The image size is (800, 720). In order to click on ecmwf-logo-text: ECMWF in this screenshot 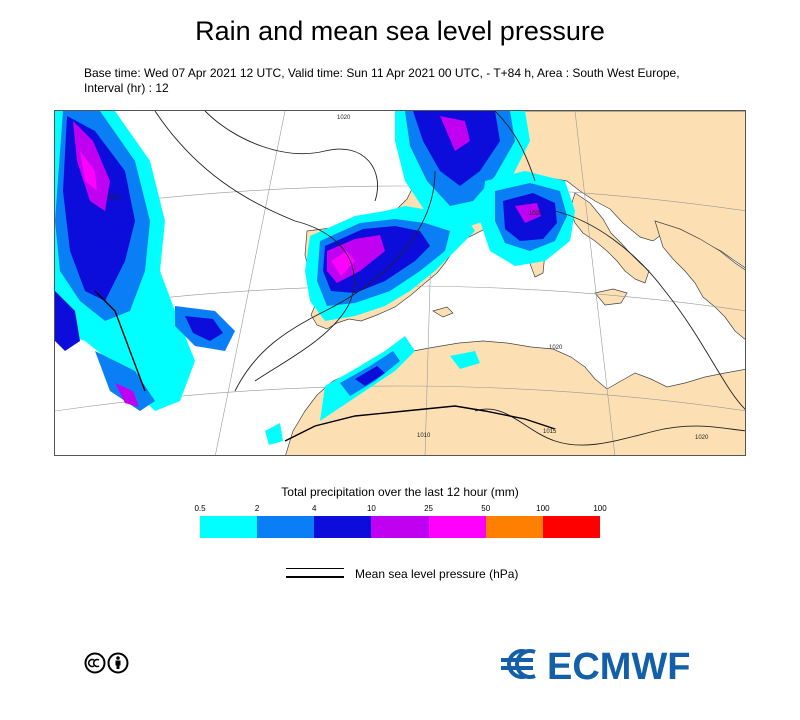, I will do `click(619, 664)`.